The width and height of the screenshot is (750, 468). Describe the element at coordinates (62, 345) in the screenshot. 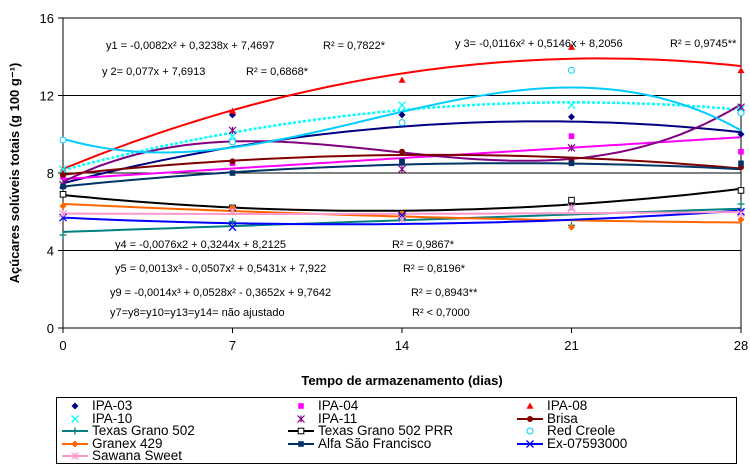

I see `x-tick-label: 0` at that location.